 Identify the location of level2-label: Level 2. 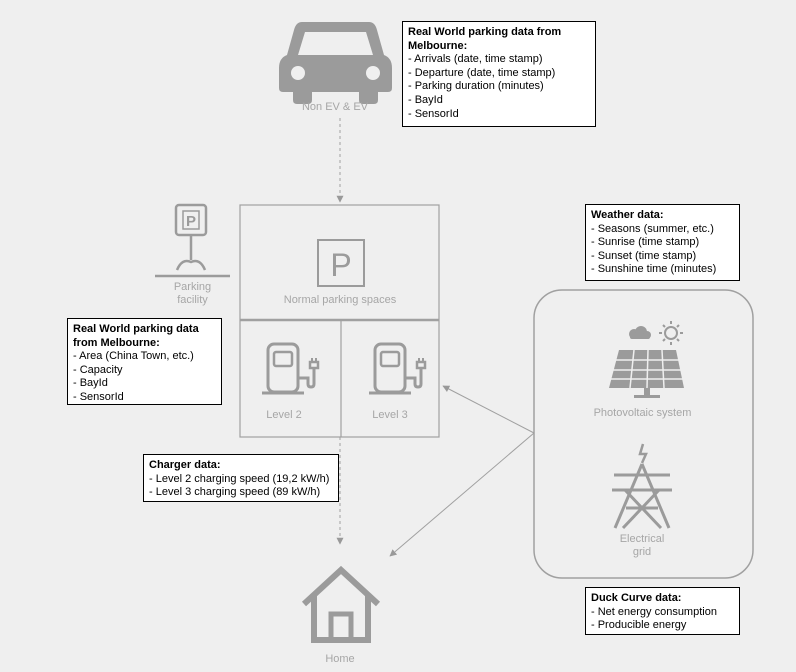
(284, 415).